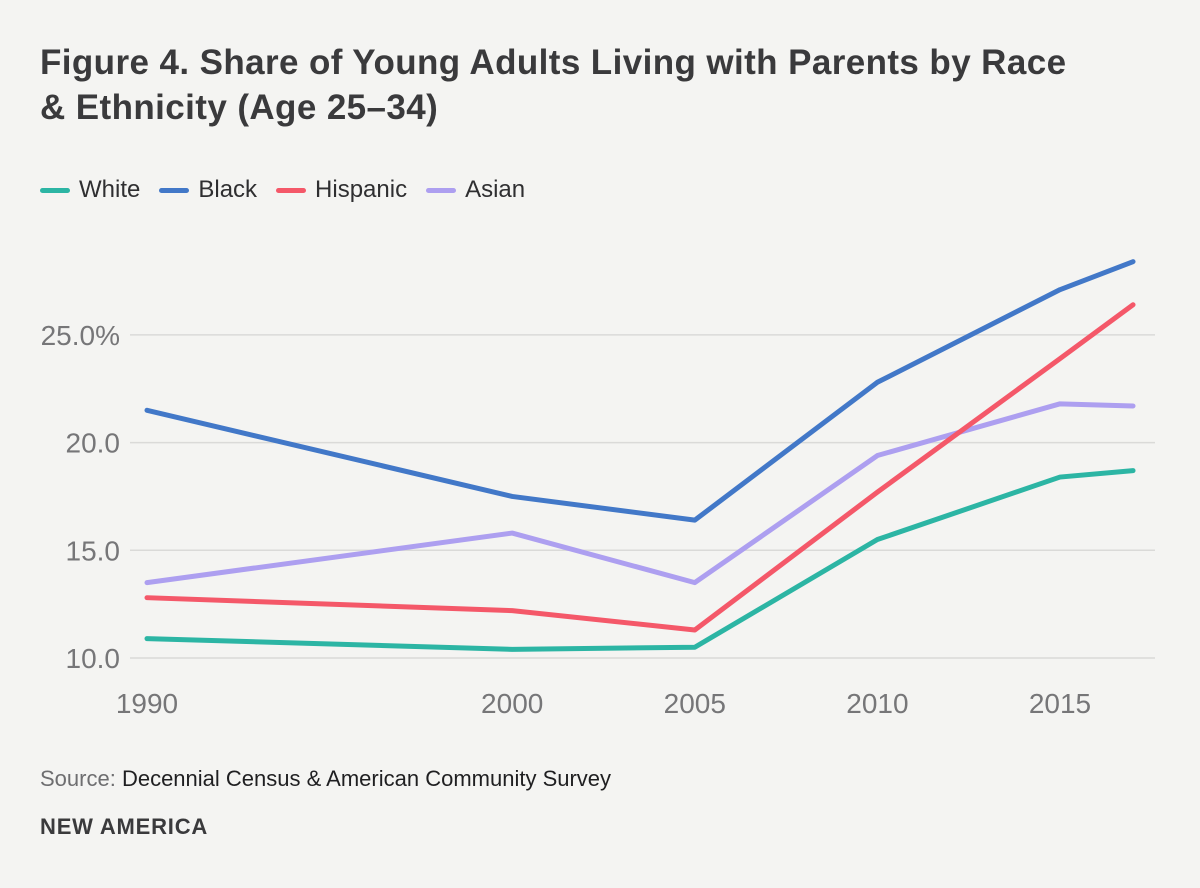 Image resolution: width=1200 pixels, height=888 pixels. I want to click on legend: White Black Hispanic Asian, so click(292, 190).